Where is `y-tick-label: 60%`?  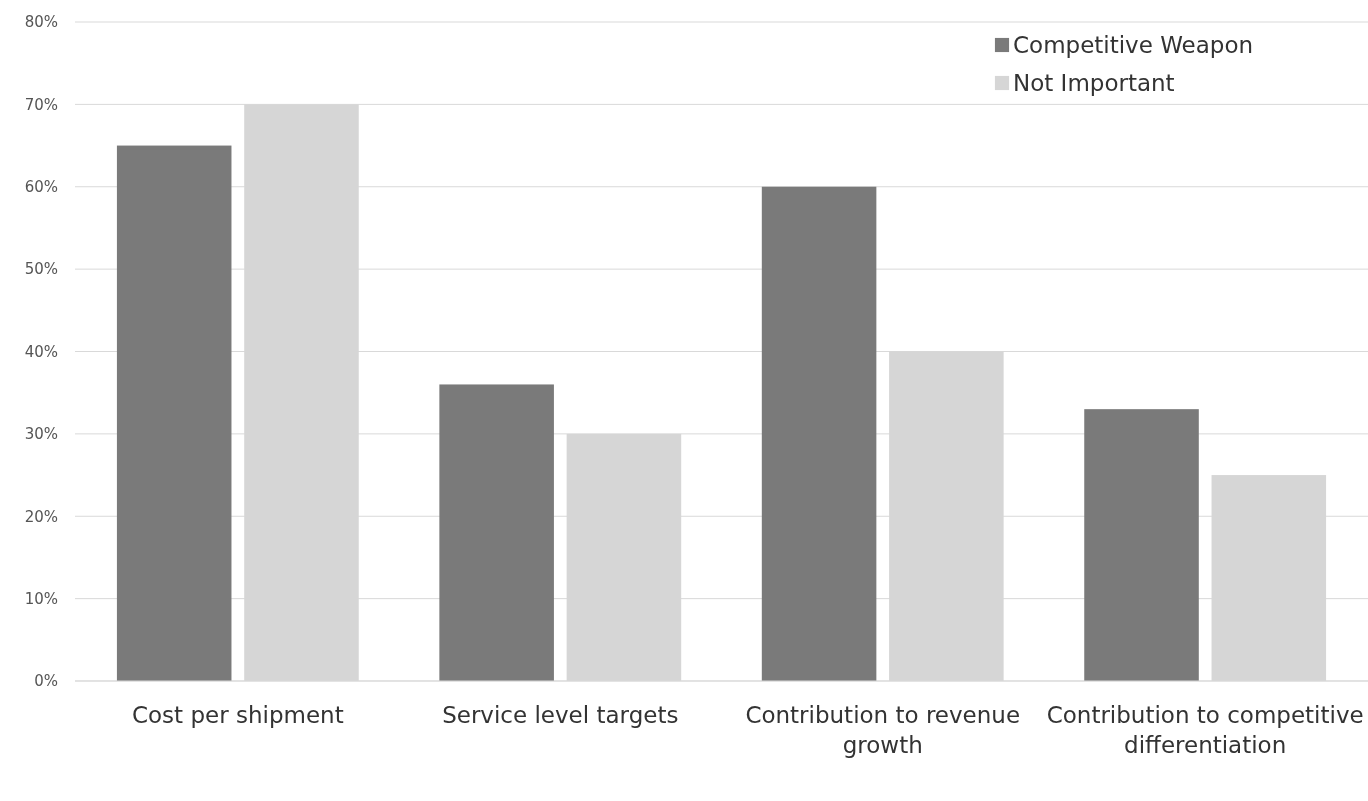 y-tick-label: 60% is located at coordinates (41, 187).